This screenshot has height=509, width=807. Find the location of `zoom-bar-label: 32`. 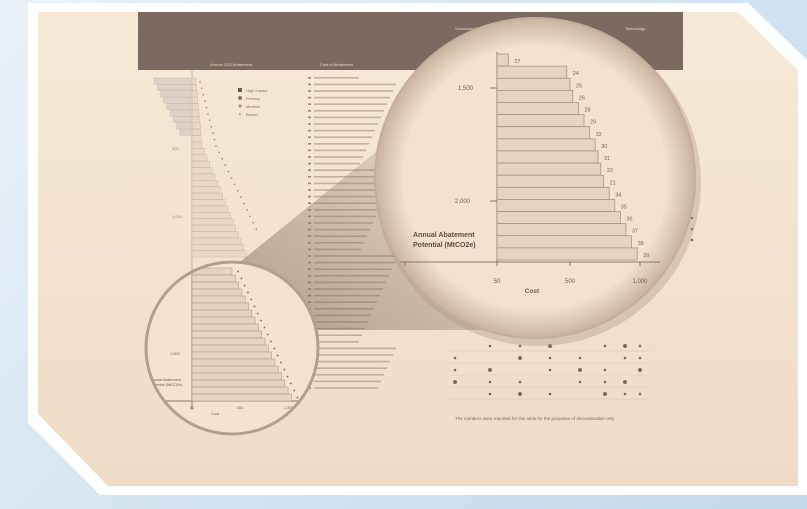

zoom-bar-label: 32 is located at coordinates (599, 135).